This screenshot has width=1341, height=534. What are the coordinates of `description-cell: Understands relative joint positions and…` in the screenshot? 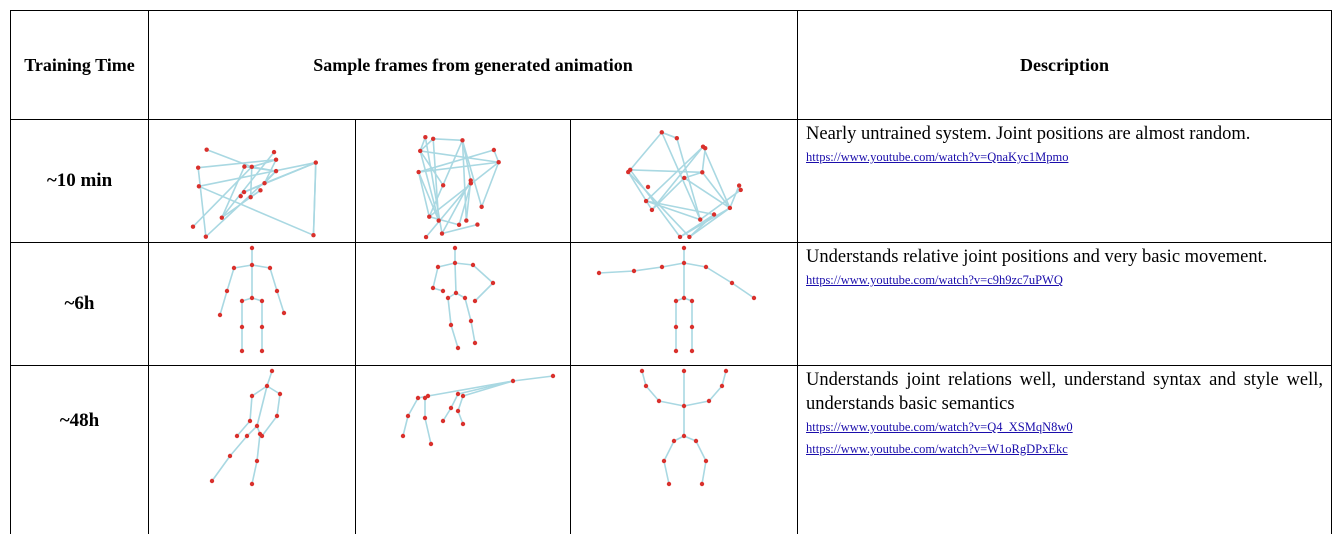 It's located at (1064, 304).